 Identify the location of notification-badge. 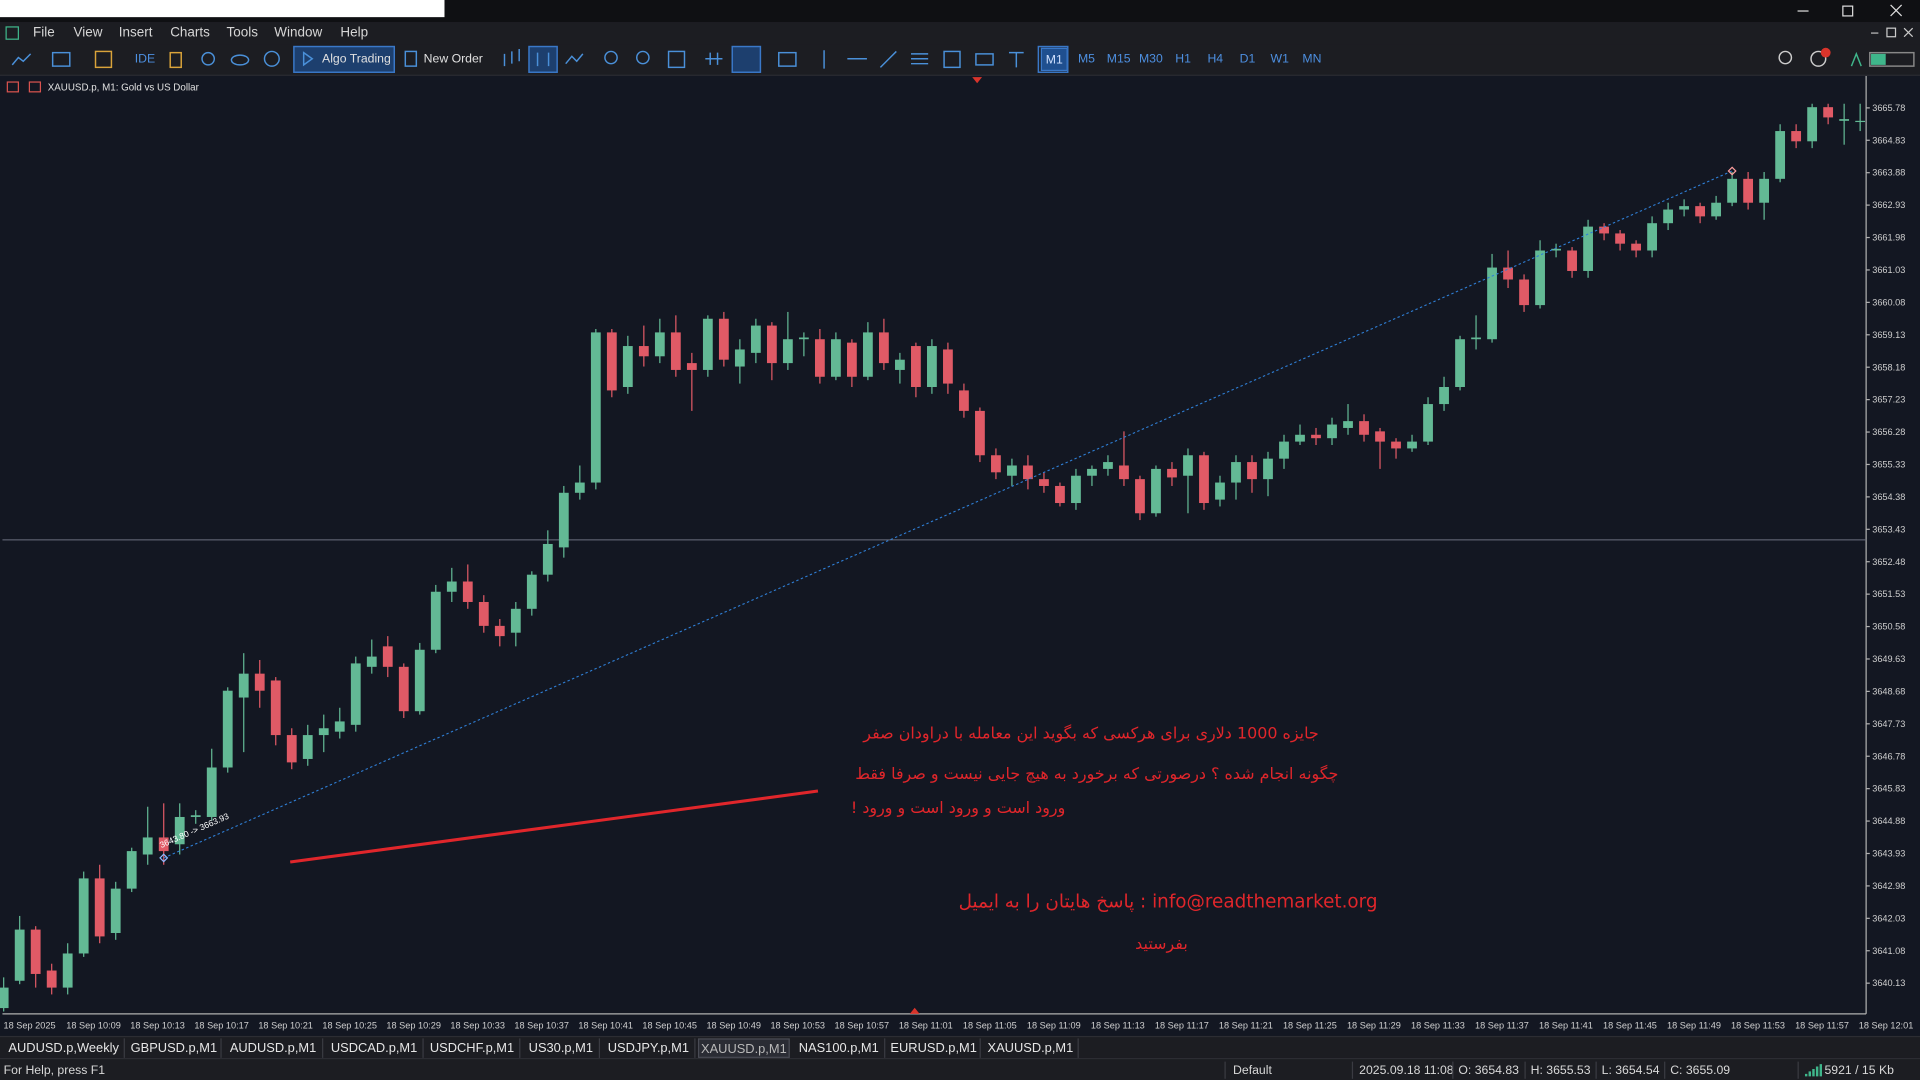
(1825, 52).